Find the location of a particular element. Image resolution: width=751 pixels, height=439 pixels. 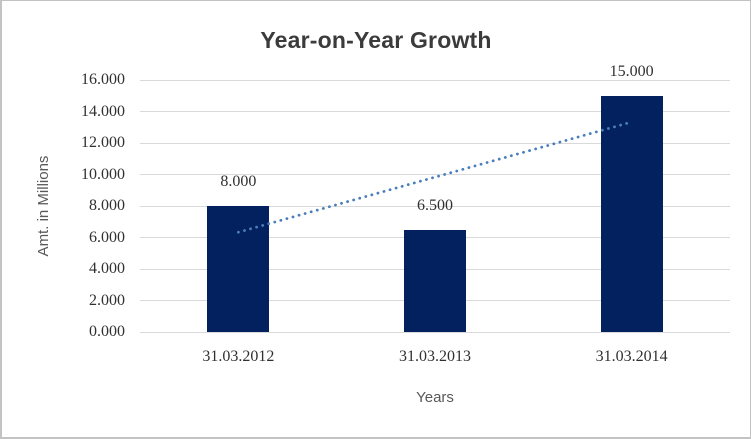

y-tick-label: 16.000 is located at coordinates (103, 79).